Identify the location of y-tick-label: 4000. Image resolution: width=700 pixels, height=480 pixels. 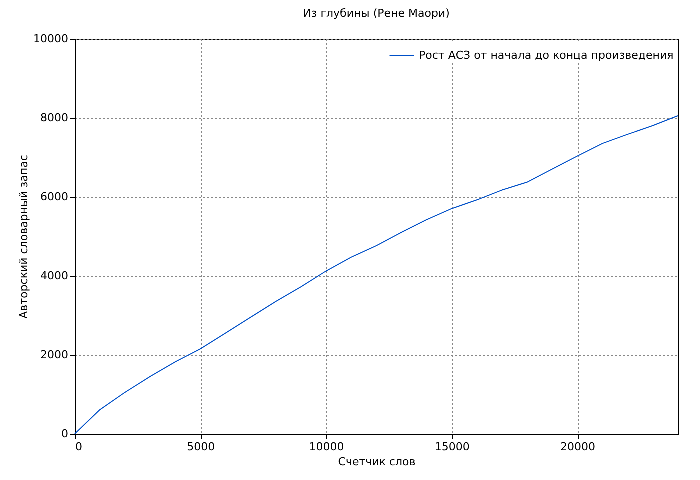
(54, 276).